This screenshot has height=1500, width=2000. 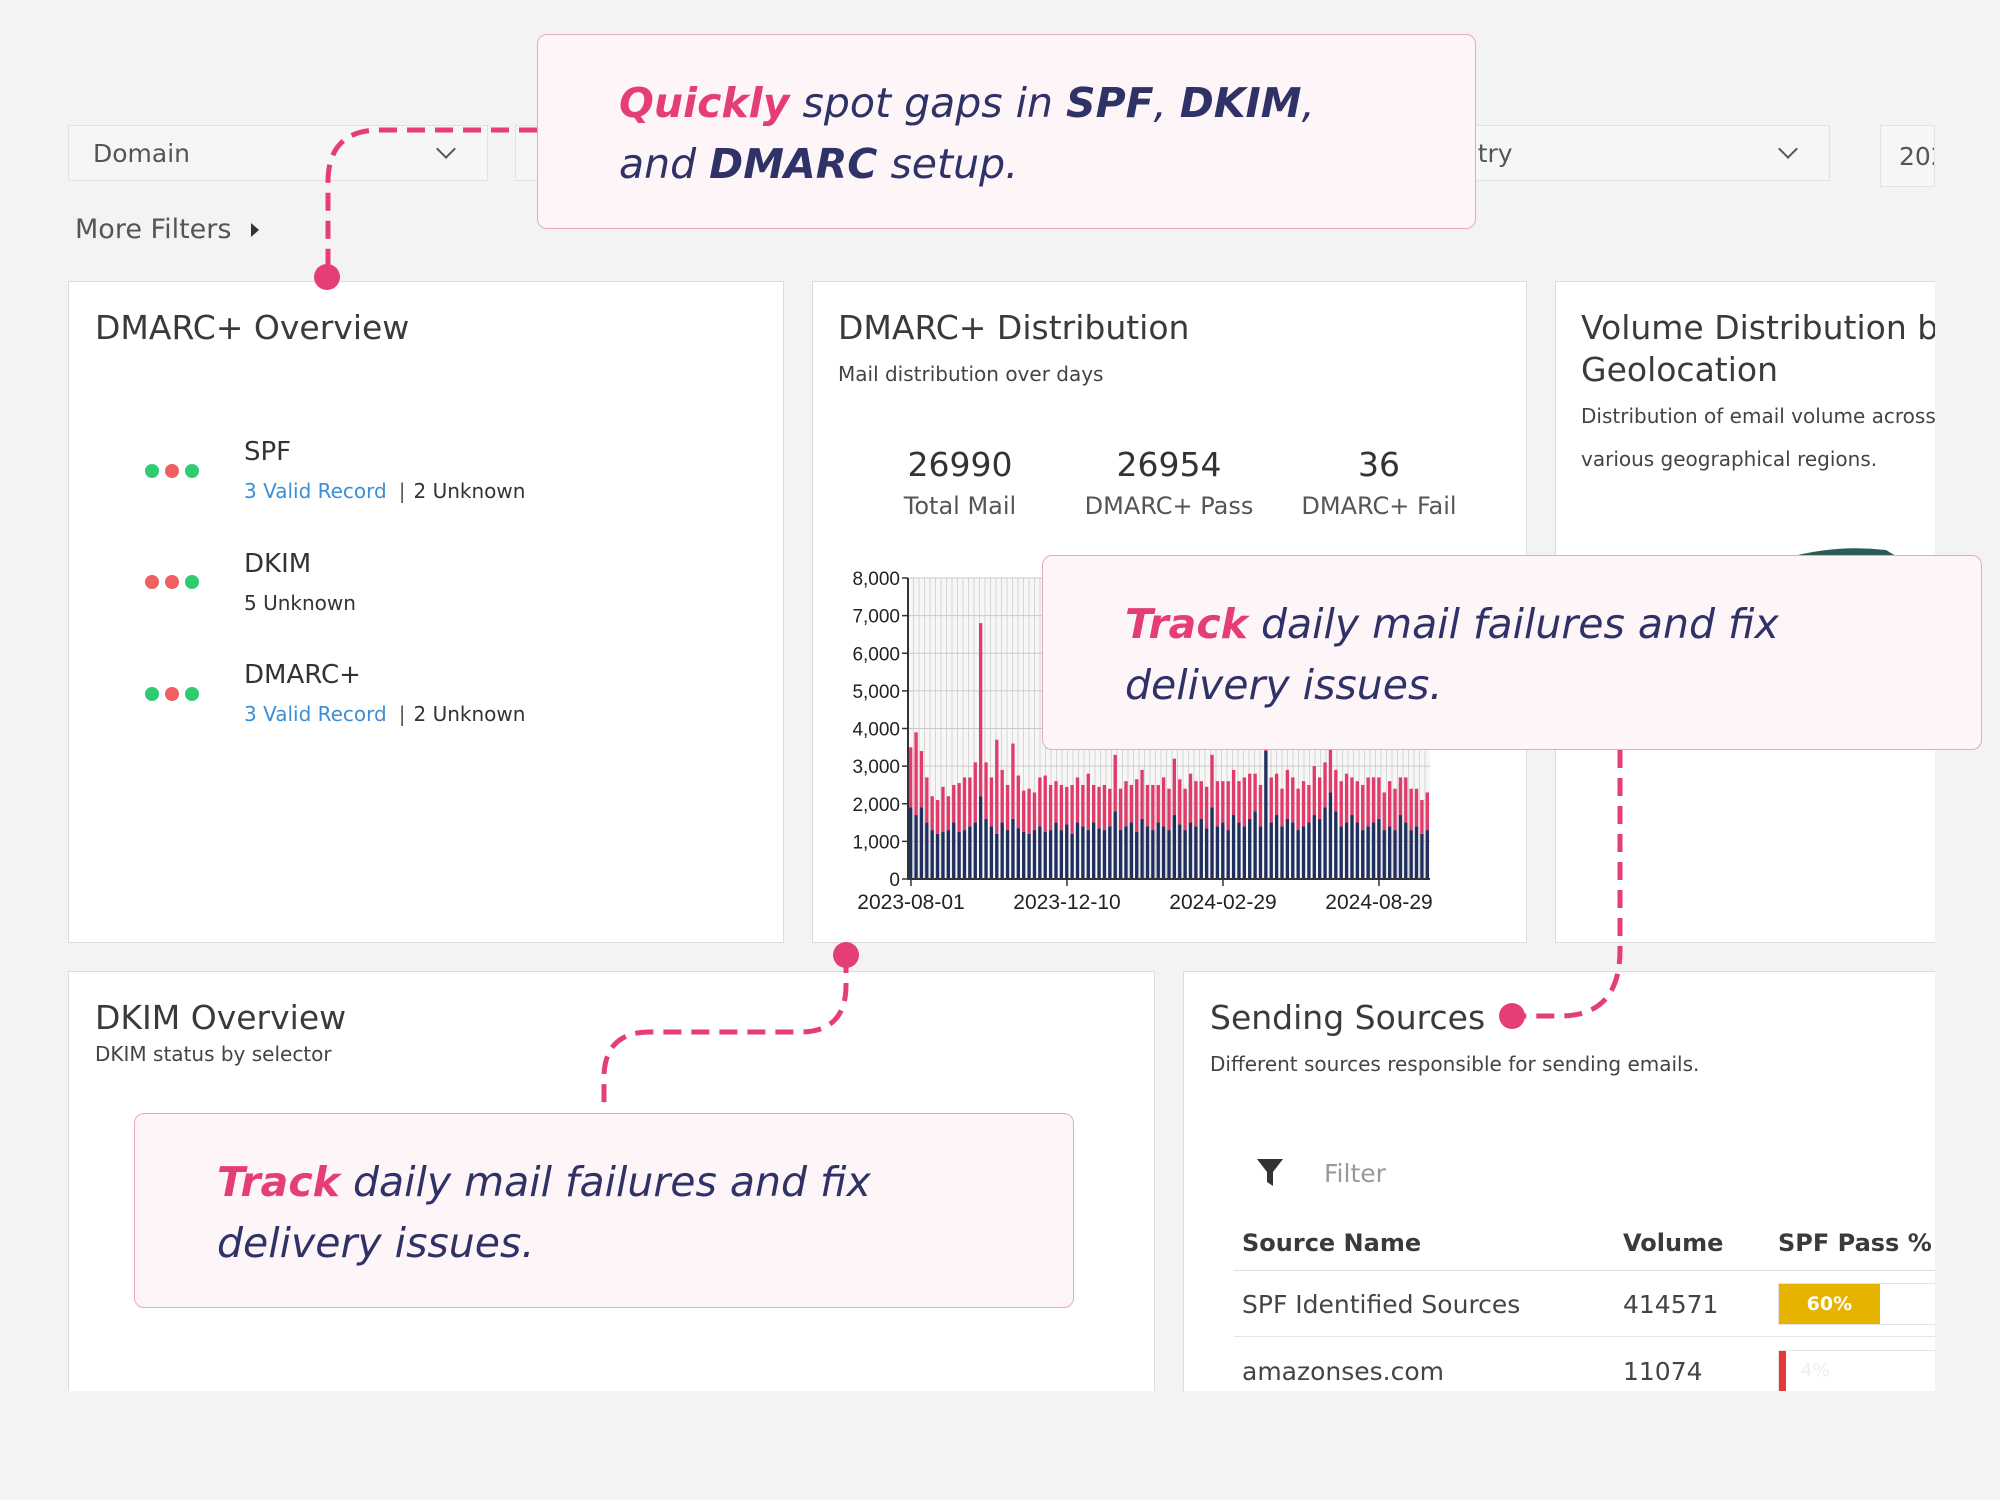 What do you see at coordinates (1907, 156) in the screenshot?
I see `year-select: 202` at bounding box center [1907, 156].